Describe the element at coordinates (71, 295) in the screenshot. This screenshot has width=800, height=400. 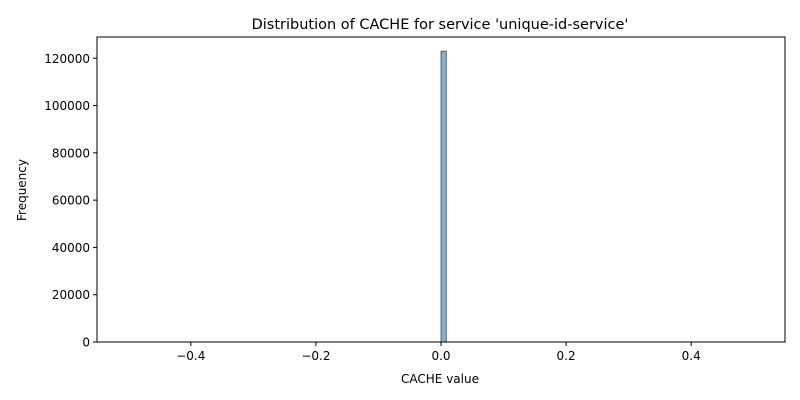
I see `y-tick-label: 20000` at that location.